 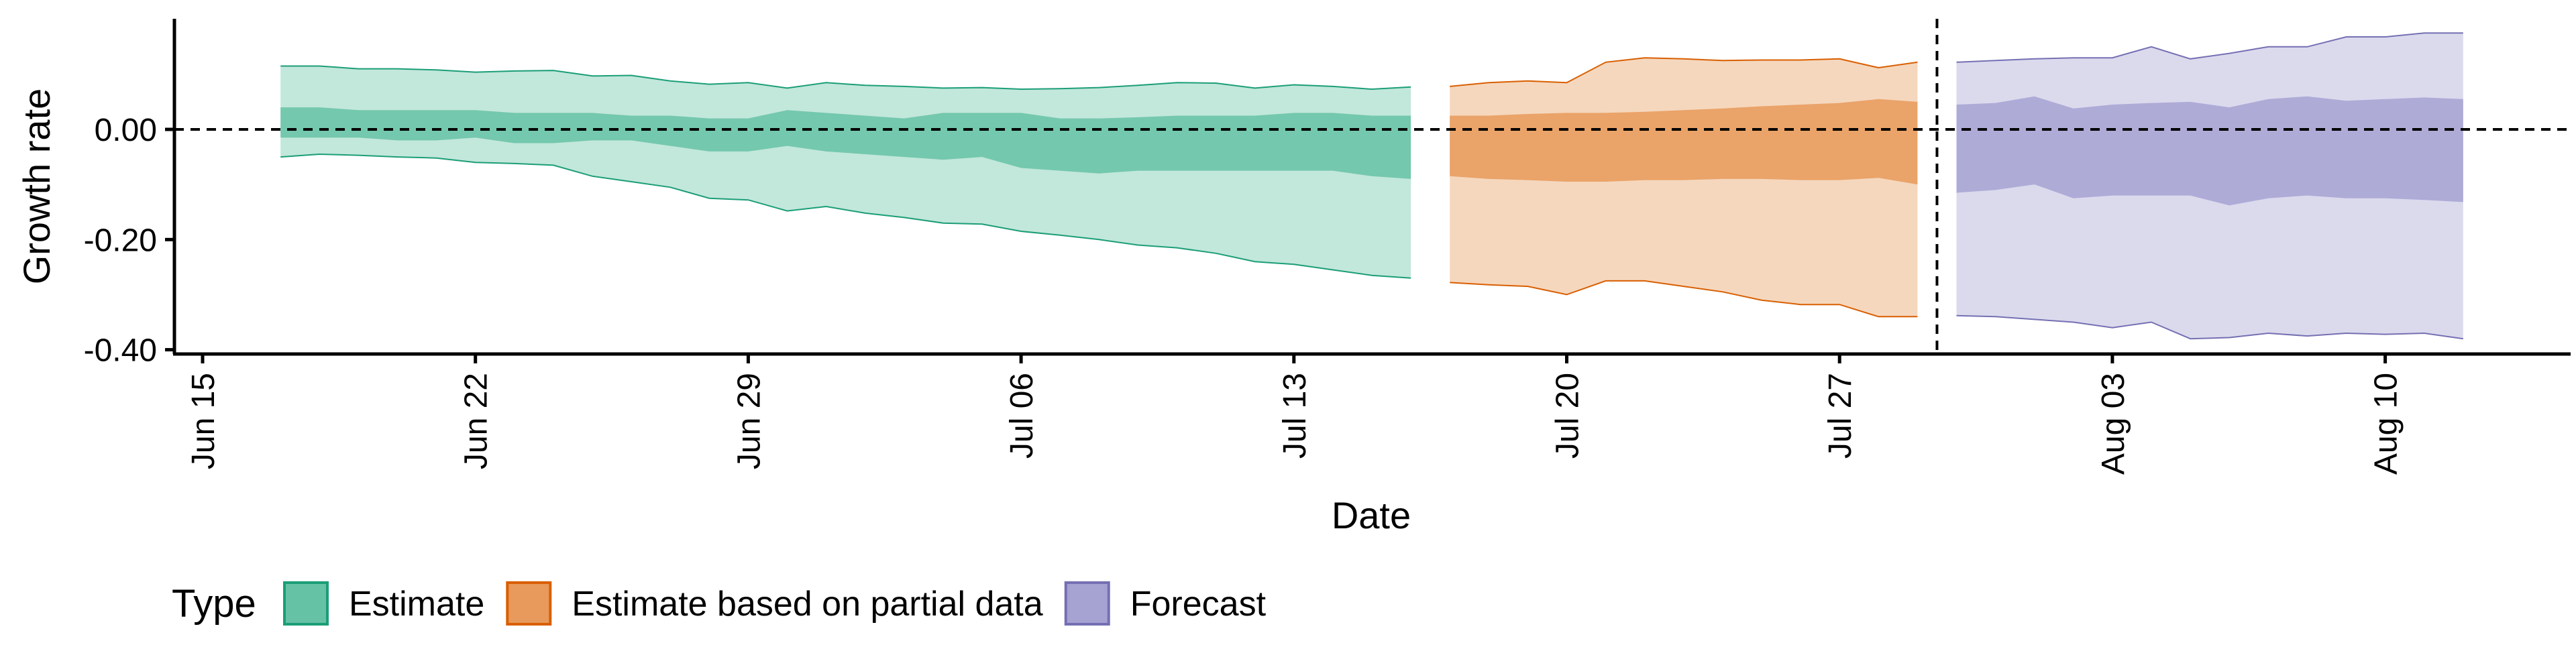 What do you see at coordinates (120, 241) in the screenshot?
I see `y-tick-label: -0.20` at bounding box center [120, 241].